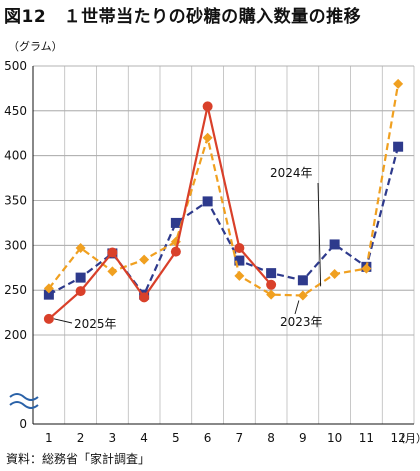  I want to click on y-tick-labels: 200 250 300 350 400 450 500 0, so click(15, 245).